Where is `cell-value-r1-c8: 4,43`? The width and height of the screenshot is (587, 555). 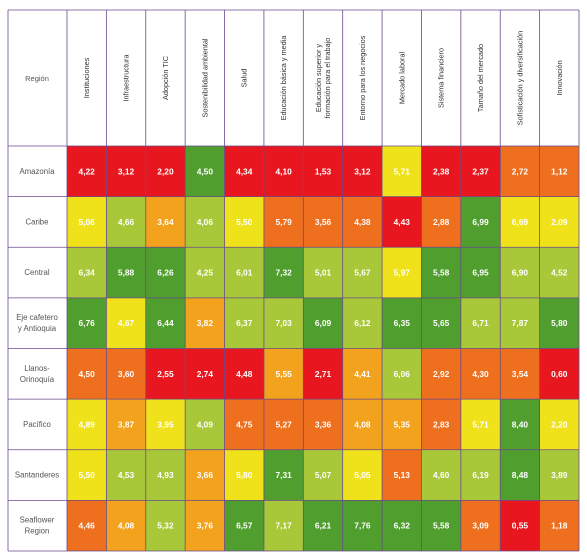 cell-value-r1-c8: 4,43 is located at coordinates (402, 222).